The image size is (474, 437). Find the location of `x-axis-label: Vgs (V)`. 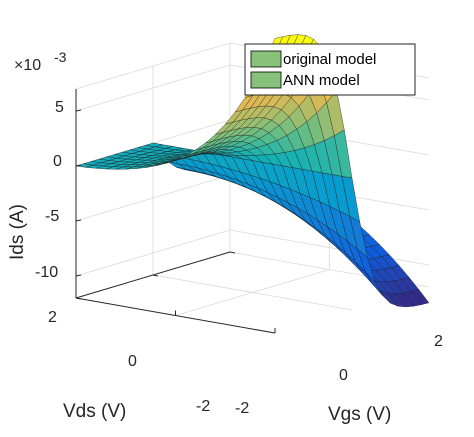

x-axis-label: Vgs (V) is located at coordinates (359, 414).